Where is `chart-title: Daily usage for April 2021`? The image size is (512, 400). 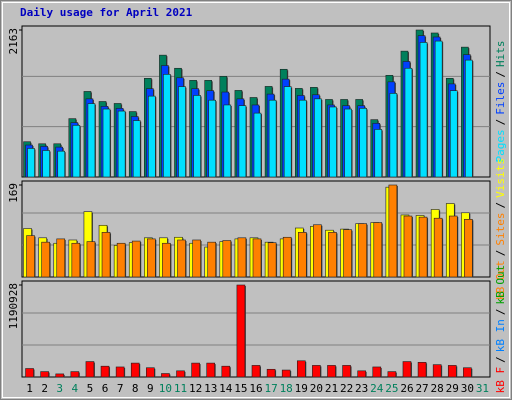 chart-title: Daily usage for April 2021 is located at coordinates (106, 12).